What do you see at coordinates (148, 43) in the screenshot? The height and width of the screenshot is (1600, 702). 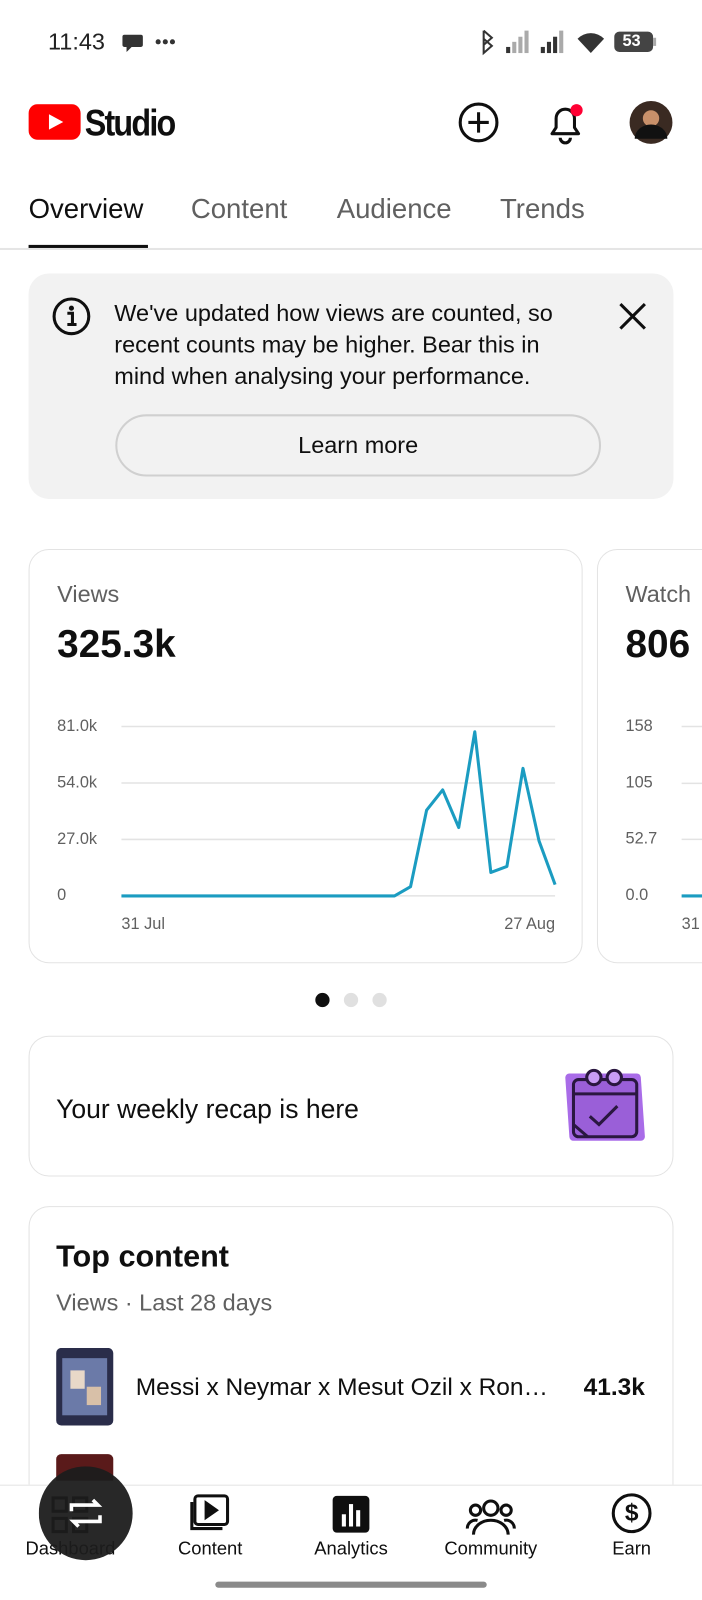 I see `status-icons-left` at bounding box center [148, 43].